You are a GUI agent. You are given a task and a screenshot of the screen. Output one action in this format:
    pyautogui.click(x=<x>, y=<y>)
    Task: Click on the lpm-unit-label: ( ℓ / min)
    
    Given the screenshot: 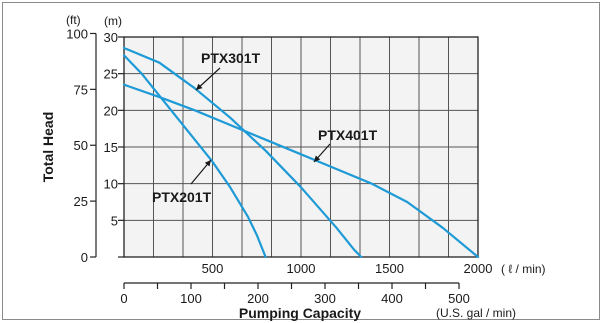 What is the action you would take?
    pyautogui.click(x=523, y=269)
    